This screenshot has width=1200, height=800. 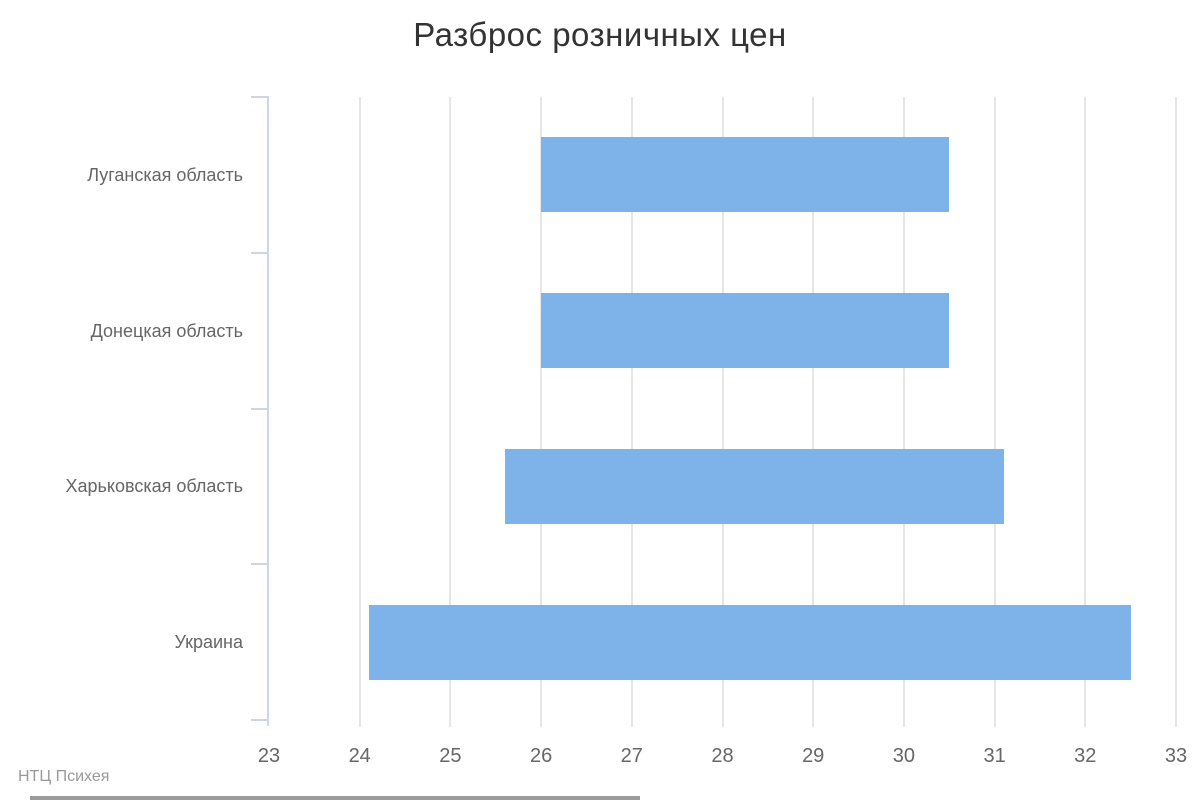 I want to click on value-axis-tick-label: 23, so click(x=269, y=756).